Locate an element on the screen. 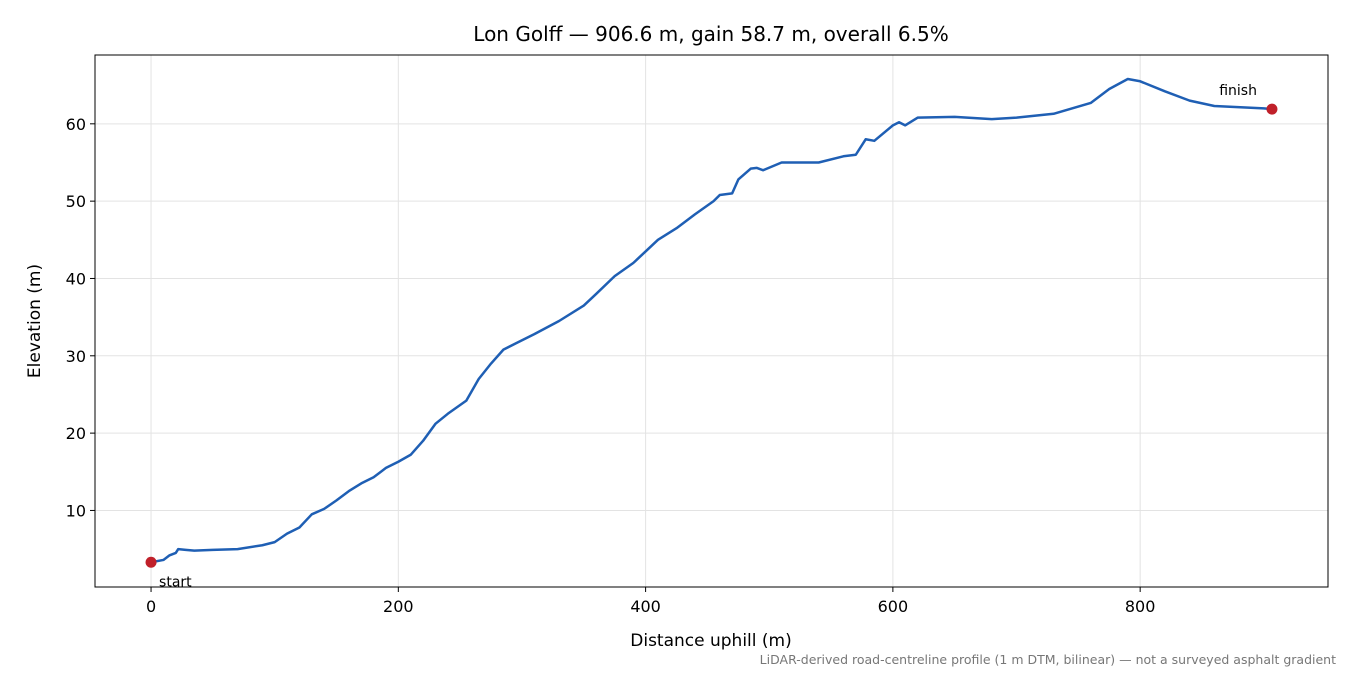  y-tick-label: 20 is located at coordinates (76, 433).